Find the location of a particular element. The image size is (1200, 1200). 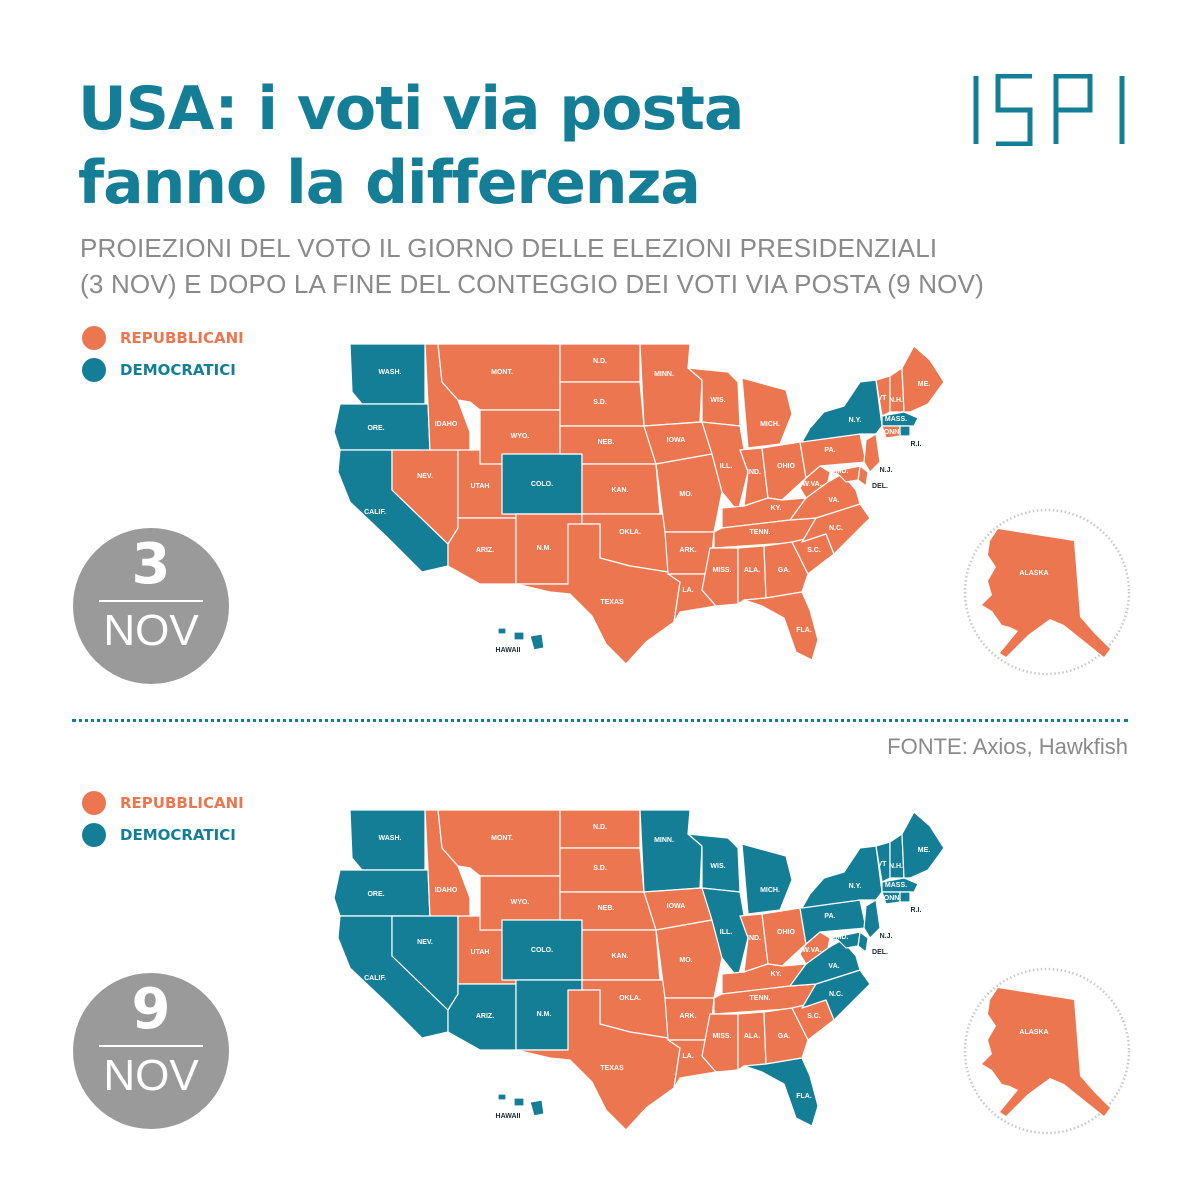

legend-item-republicans: REPUBBLICANI is located at coordinates (163, 338).